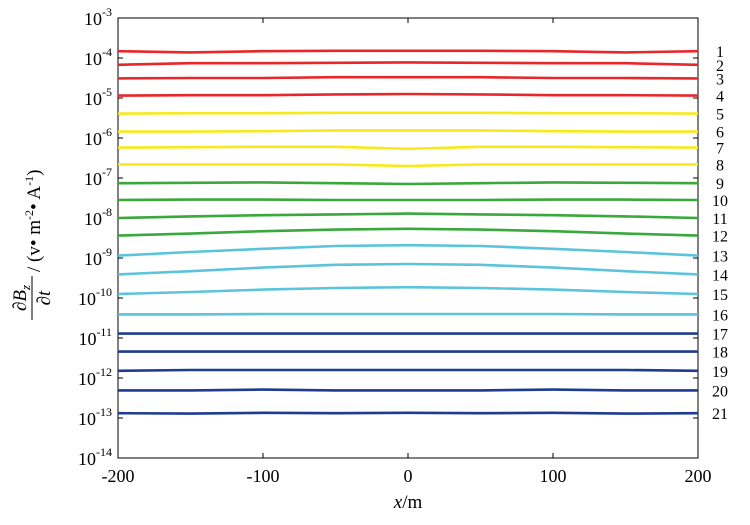 Image resolution: width=750 pixels, height=525 pixels. I want to click on curve-label-11: 11, so click(719, 219).